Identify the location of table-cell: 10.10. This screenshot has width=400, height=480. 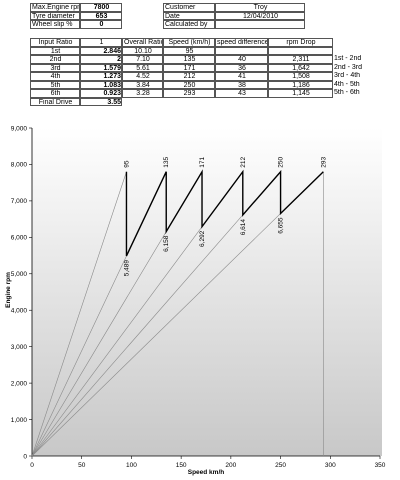
(142, 50).